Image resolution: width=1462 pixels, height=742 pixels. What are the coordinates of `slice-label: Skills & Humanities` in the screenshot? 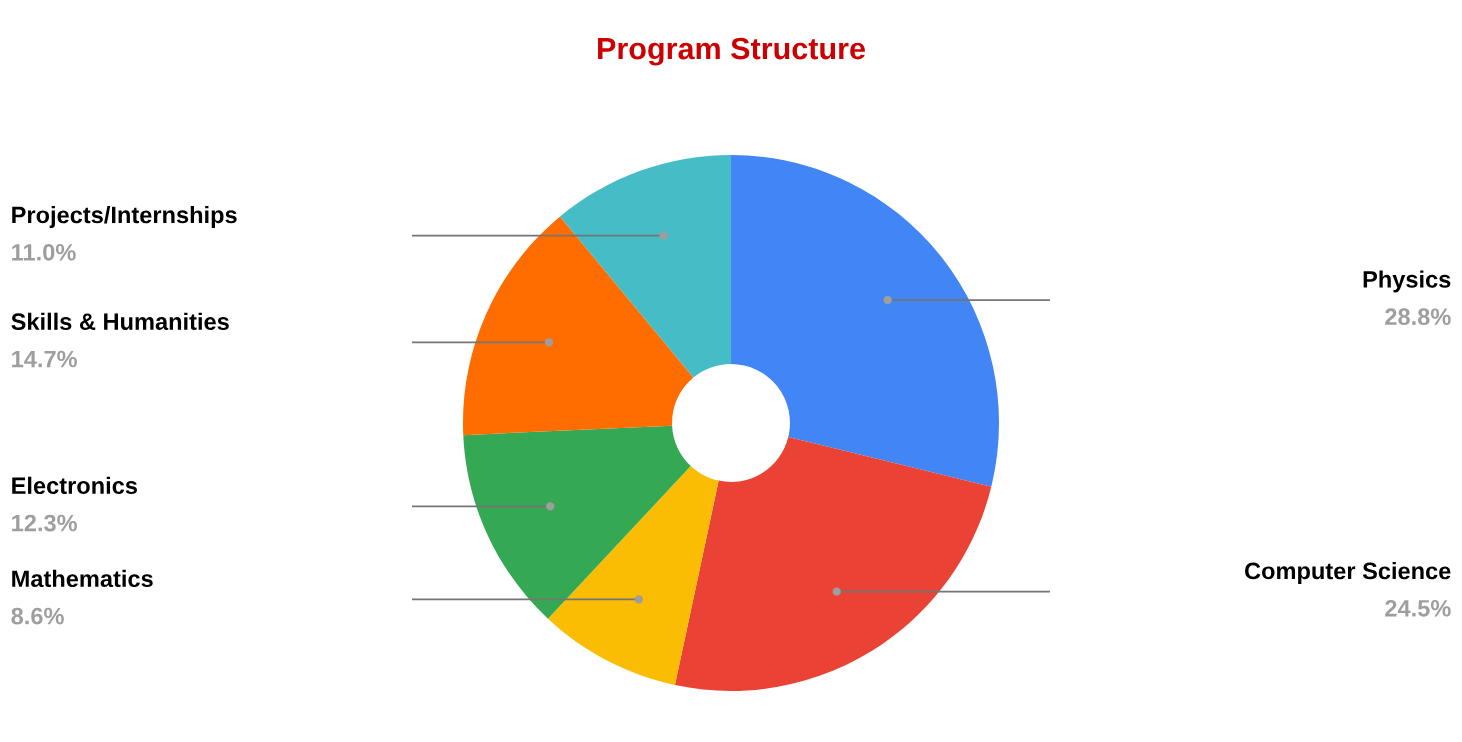 It's located at (120, 321).